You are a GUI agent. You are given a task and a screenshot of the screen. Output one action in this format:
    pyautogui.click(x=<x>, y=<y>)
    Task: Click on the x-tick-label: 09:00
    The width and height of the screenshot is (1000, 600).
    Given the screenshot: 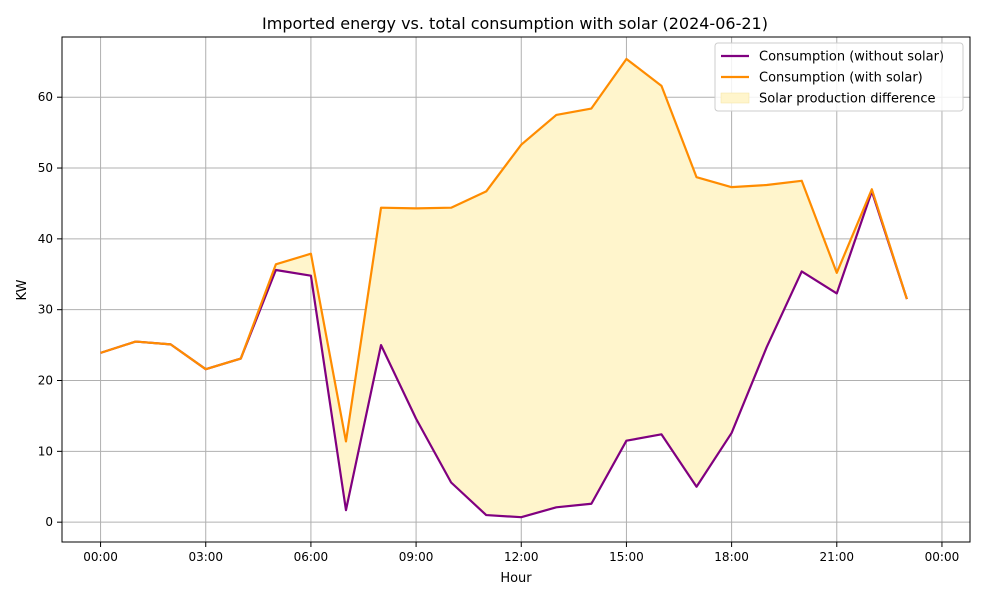 What is the action you would take?
    pyautogui.click(x=416, y=557)
    